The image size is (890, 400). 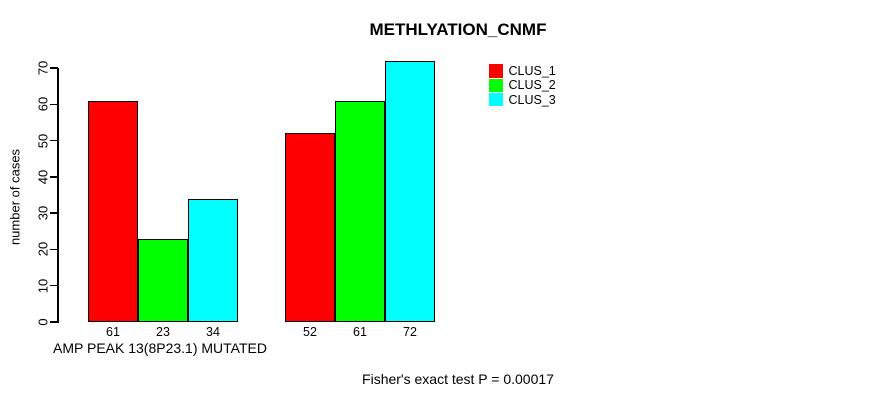 What do you see at coordinates (43, 213) in the screenshot?
I see `y-tick-label: 30` at bounding box center [43, 213].